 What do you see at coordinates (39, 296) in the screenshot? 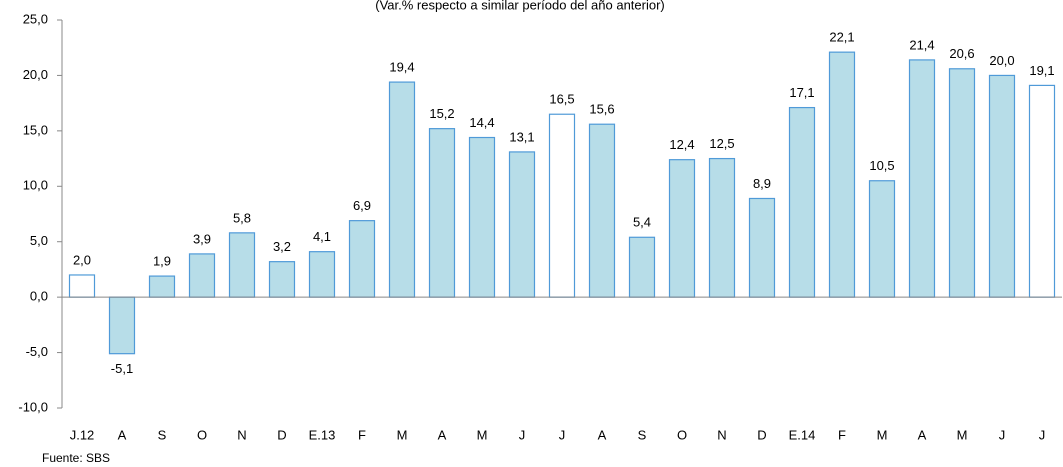
I see `y-tick-label: 0,0` at bounding box center [39, 296].